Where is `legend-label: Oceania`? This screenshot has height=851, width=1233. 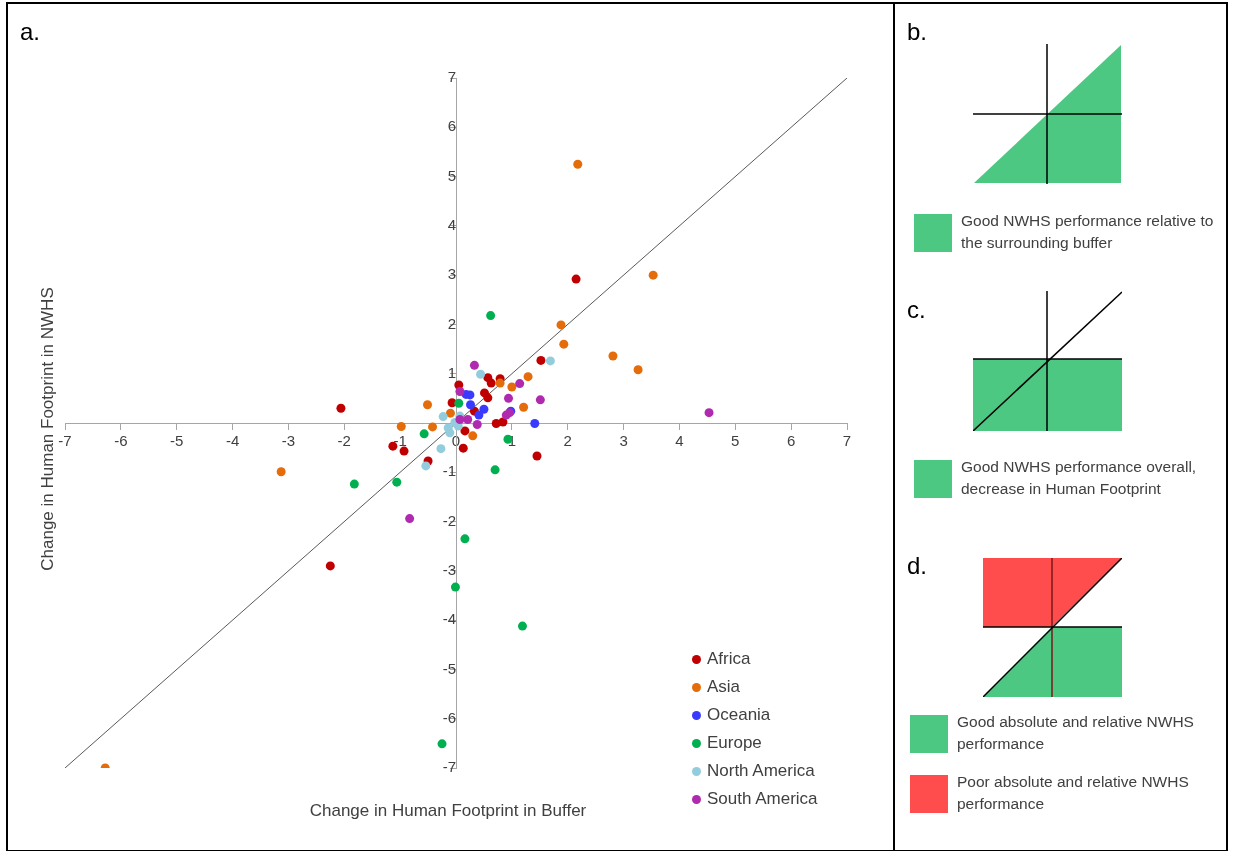
legend-label: Oceania is located at coordinates (739, 715).